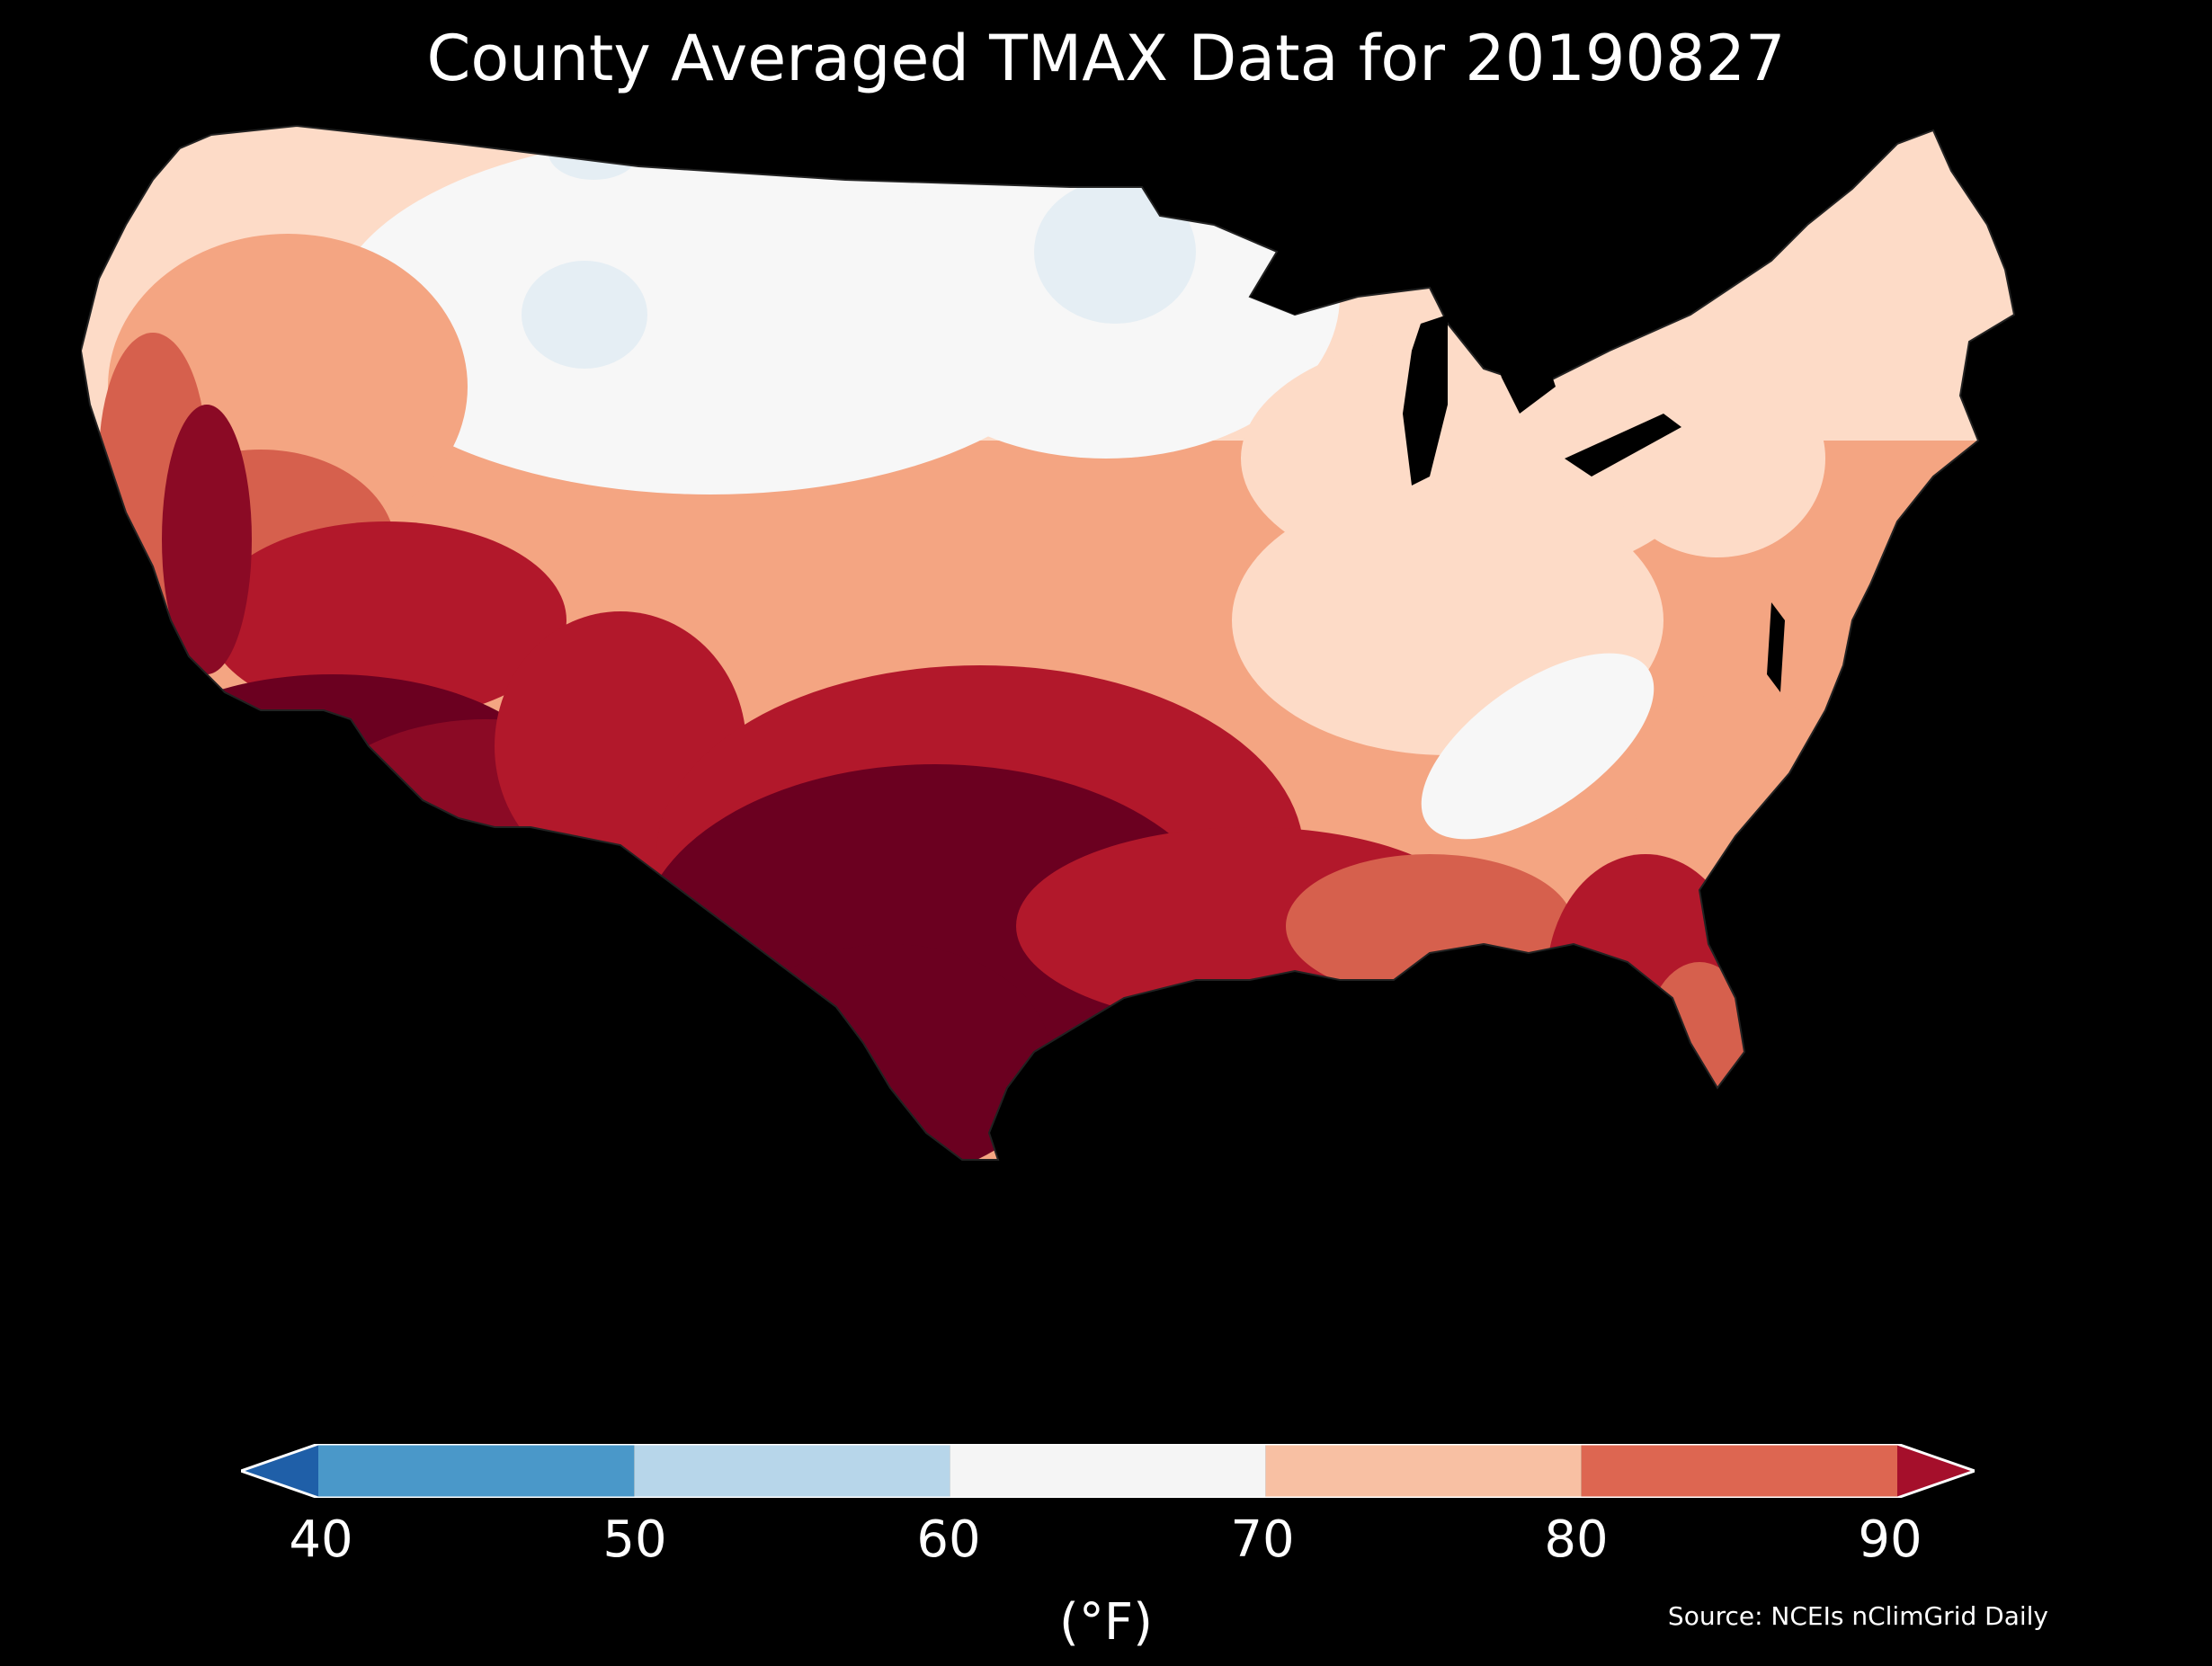 The image size is (2212, 1666). What do you see at coordinates (1857, 1616) in the screenshot?
I see `source-note: Source: NCEIs nClimGrid Daily` at bounding box center [1857, 1616].